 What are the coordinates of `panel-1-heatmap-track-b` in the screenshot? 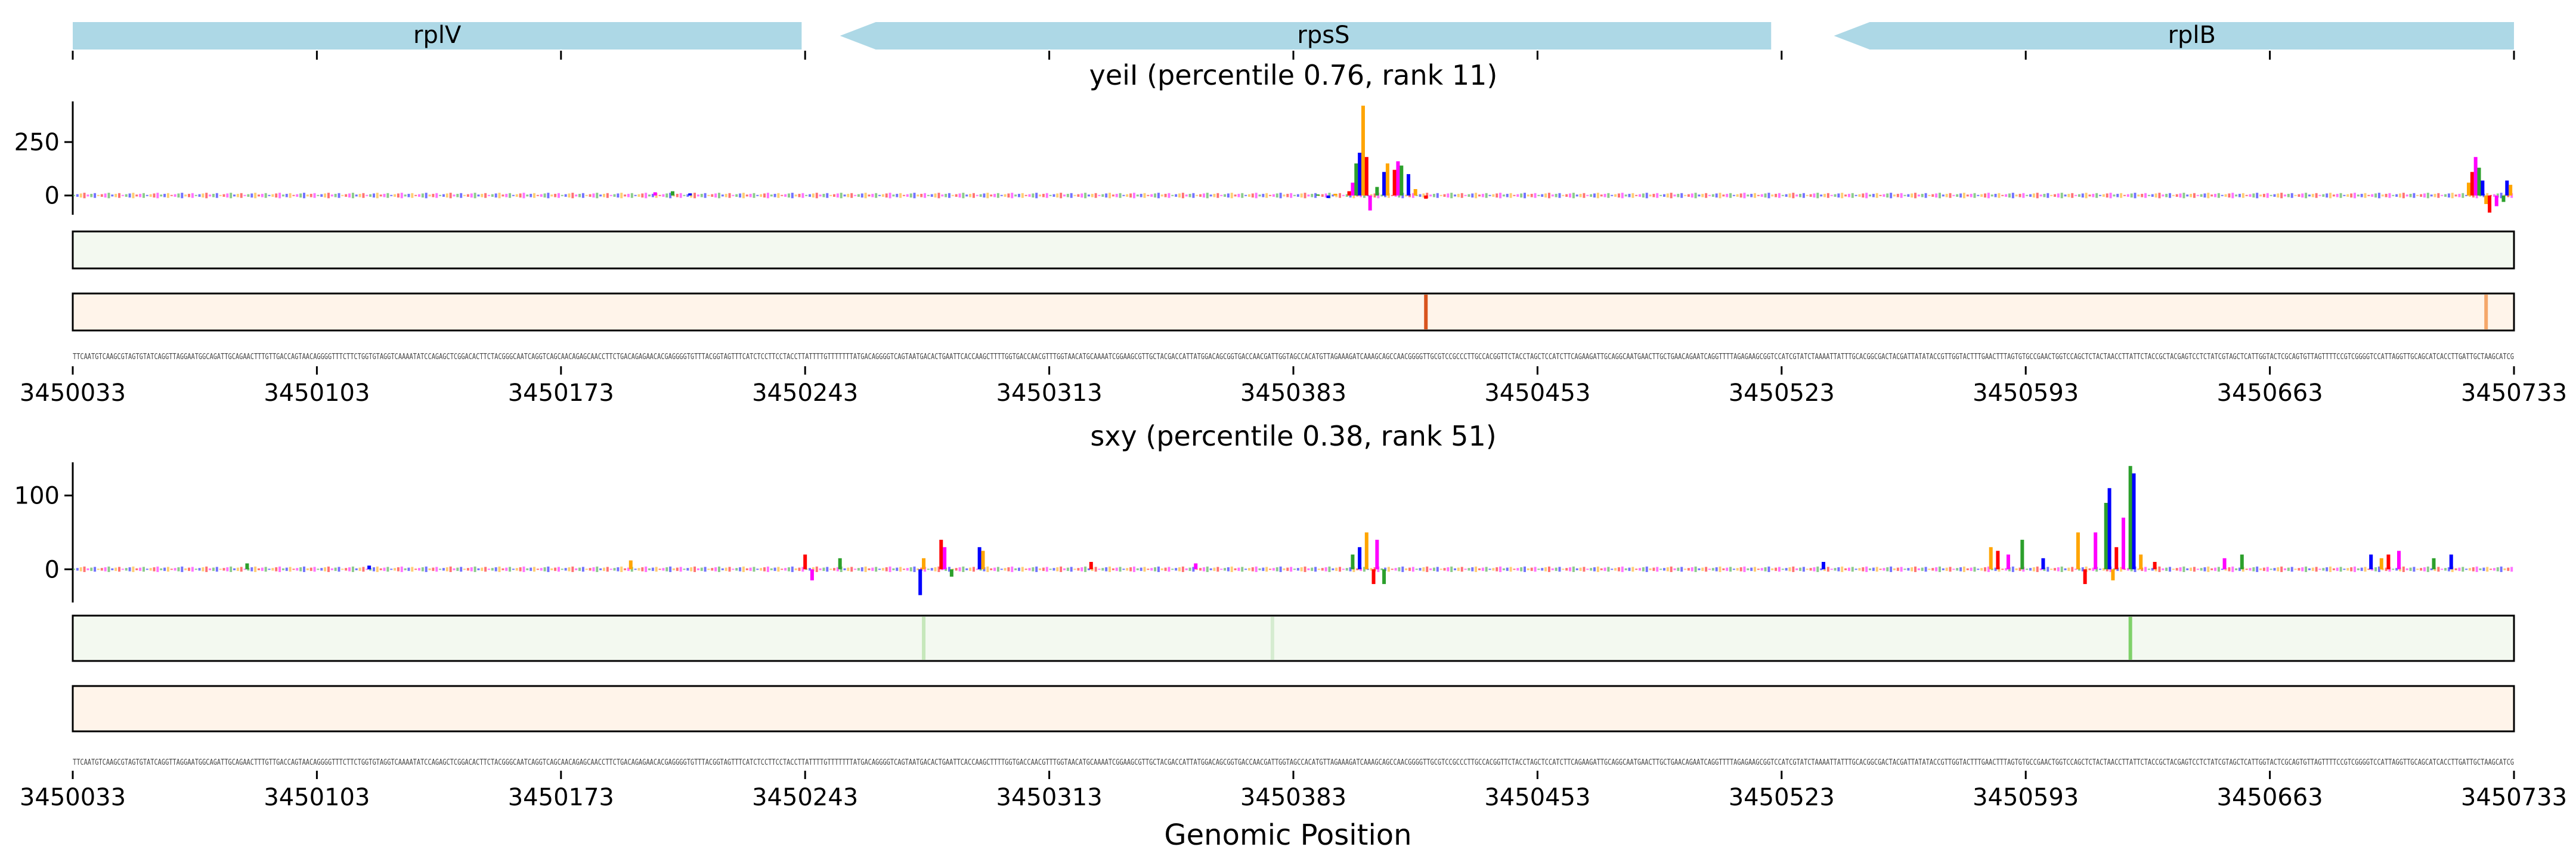 It's located at (1293, 312).